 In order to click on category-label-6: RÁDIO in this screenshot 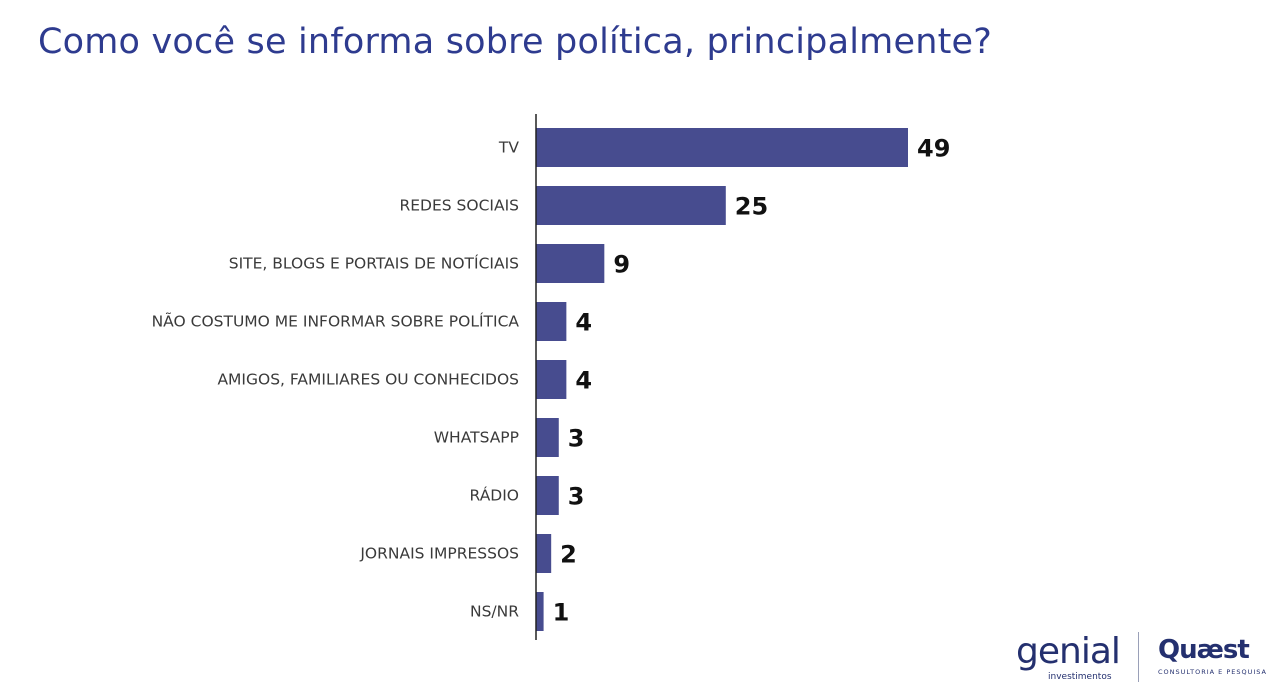, I will do `click(494, 495)`.